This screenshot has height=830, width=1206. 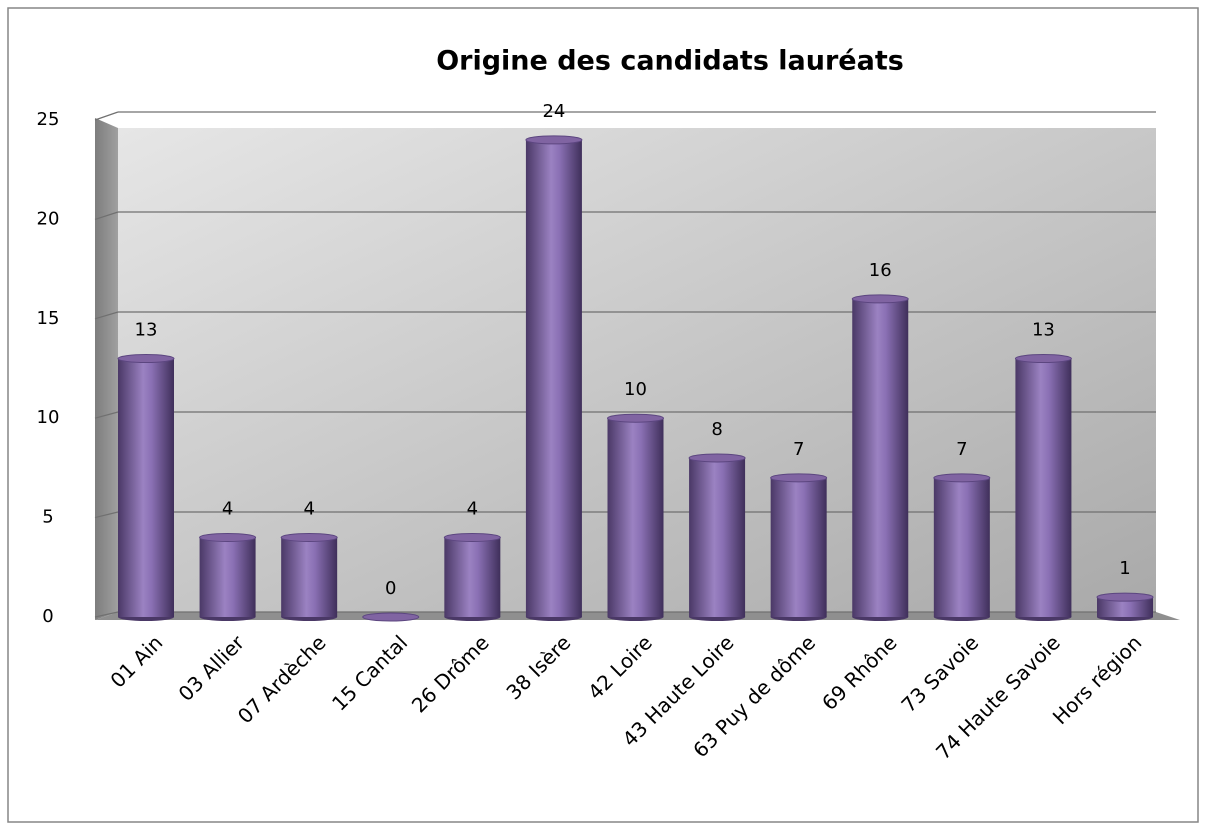 I want to click on value-label: 8, so click(x=716, y=429).